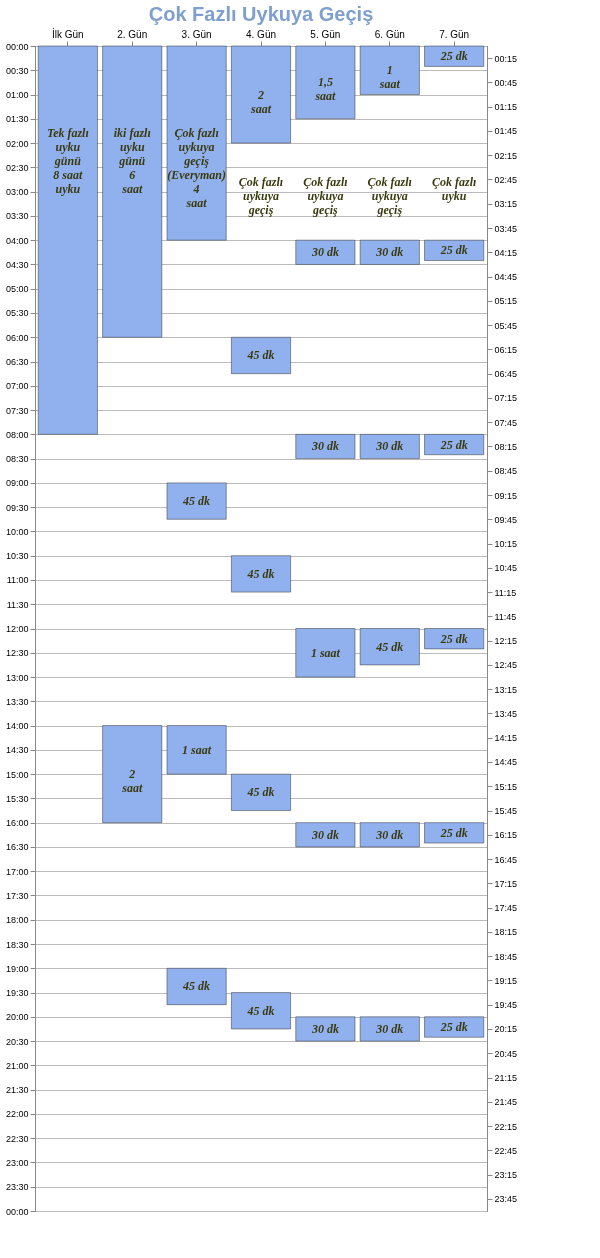 Image resolution: width=600 pixels, height=1258 pixels. Describe the element at coordinates (17, 289) in the screenshot. I see `y-tick-label: 05:00` at that location.